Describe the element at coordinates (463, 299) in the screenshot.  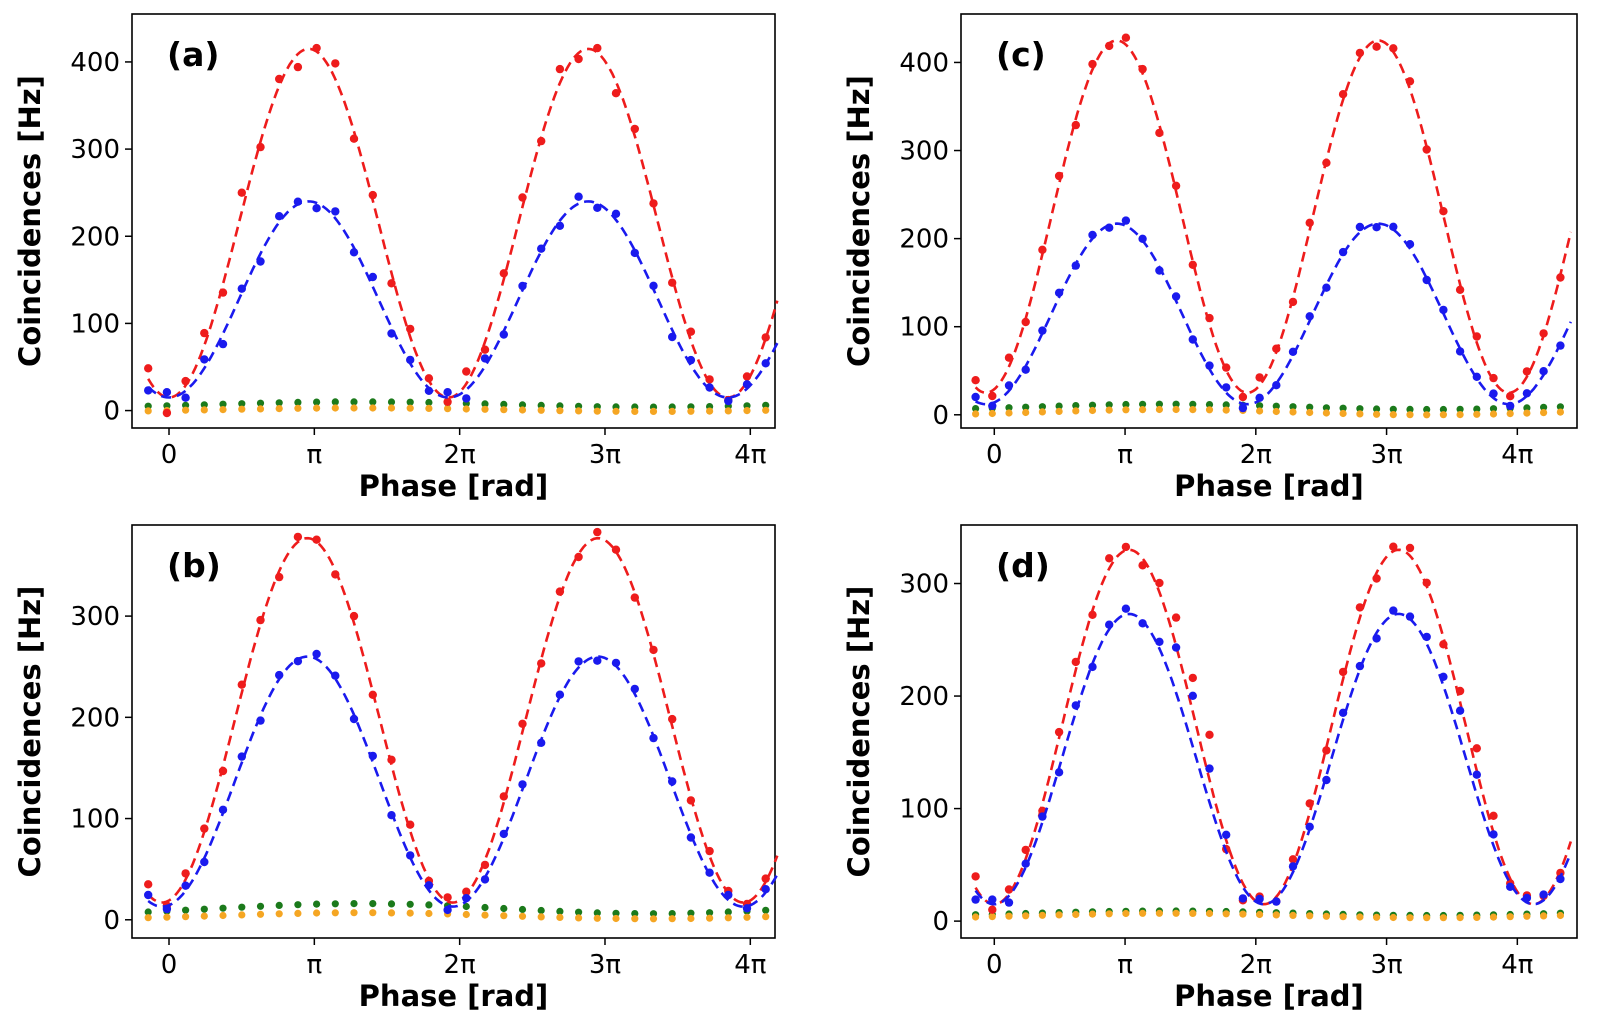
I see `fit-curve-blue` at that location.